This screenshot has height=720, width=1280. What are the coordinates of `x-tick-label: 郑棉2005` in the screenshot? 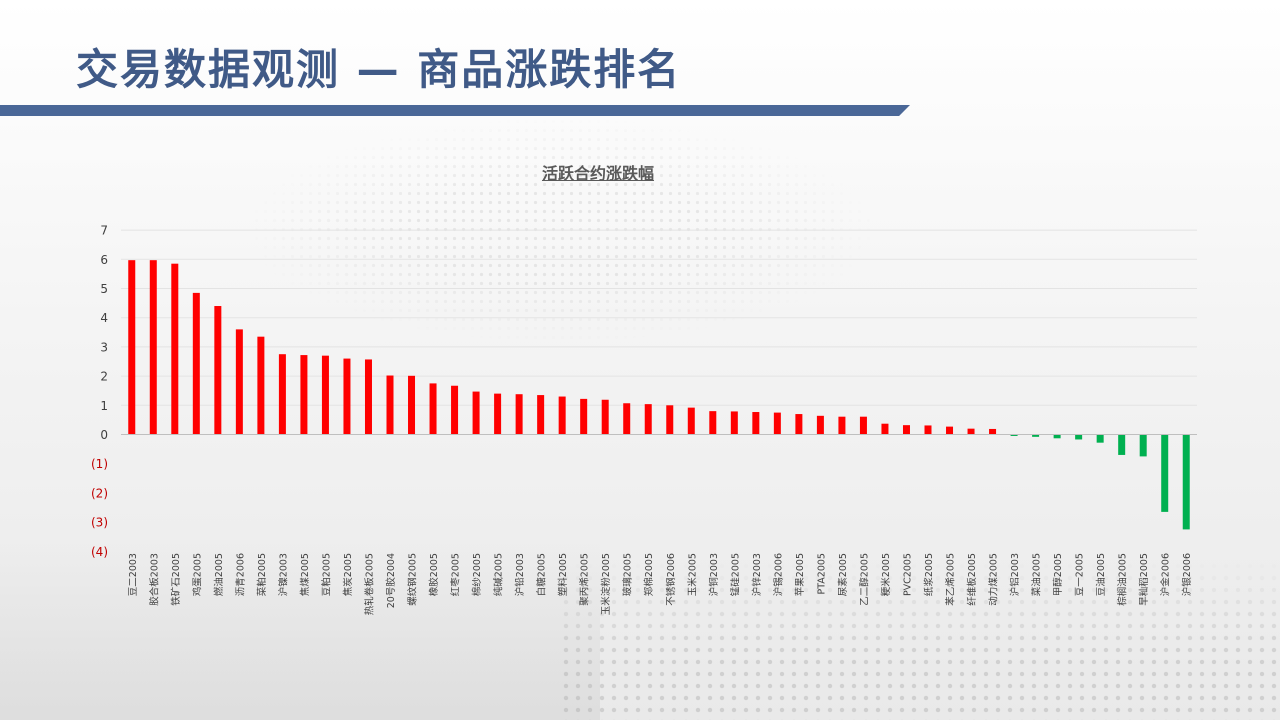 It's located at (649, 574).